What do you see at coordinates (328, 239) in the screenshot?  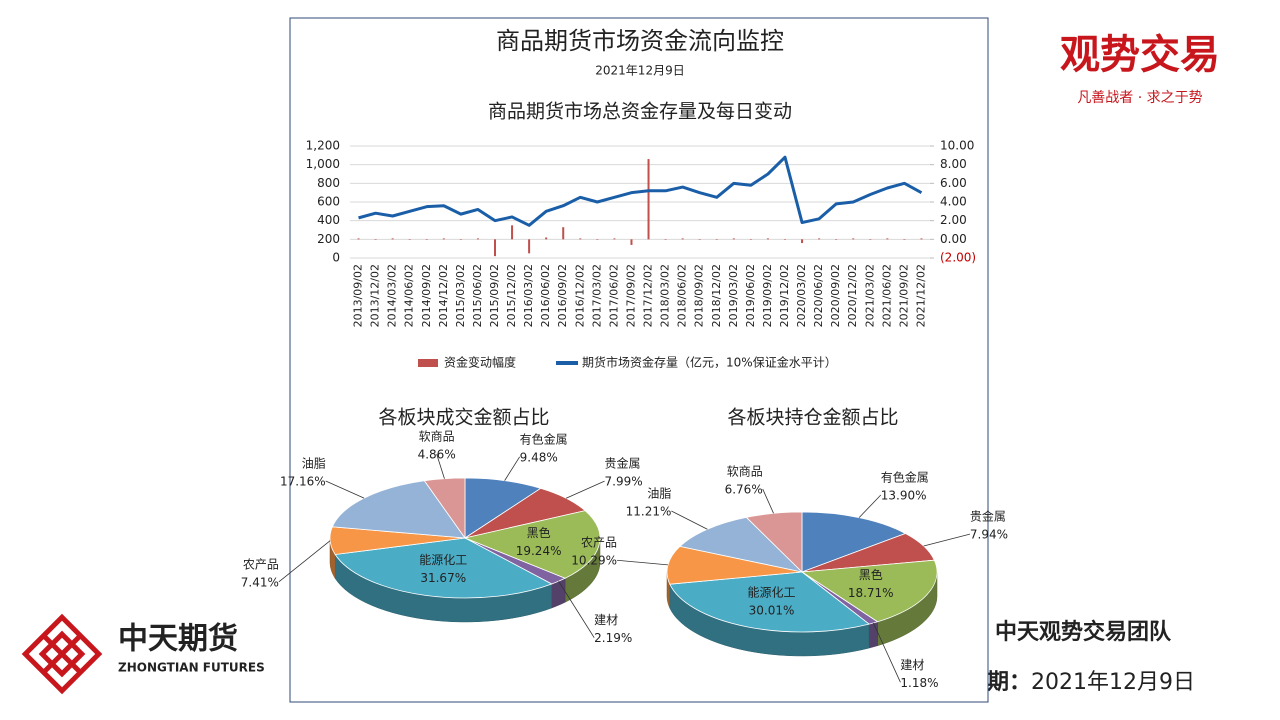 I see `y-tick-label: 200` at bounding box center [328, 239].